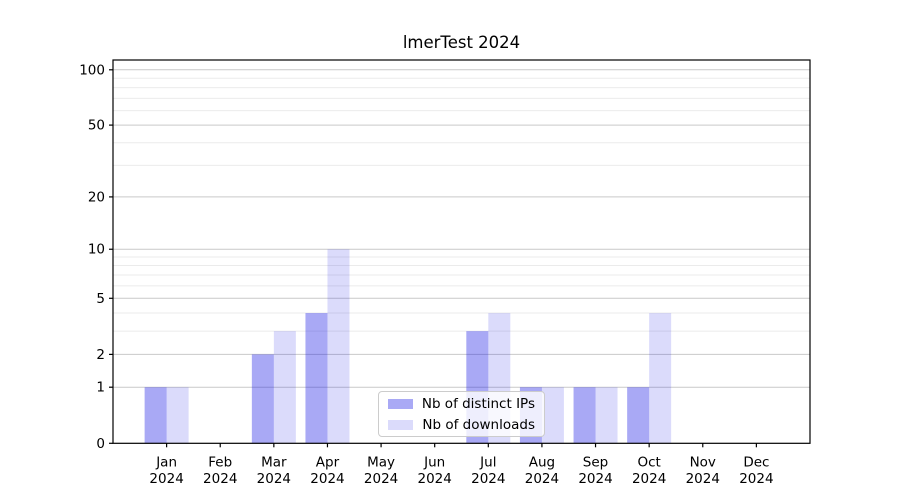 The width and height of the screenshot is (900, 500). What do you see at coordinates (434, 462) in the screenshot?
I see `x-tick-label-month: Jun` at bounding box center [434, 462].